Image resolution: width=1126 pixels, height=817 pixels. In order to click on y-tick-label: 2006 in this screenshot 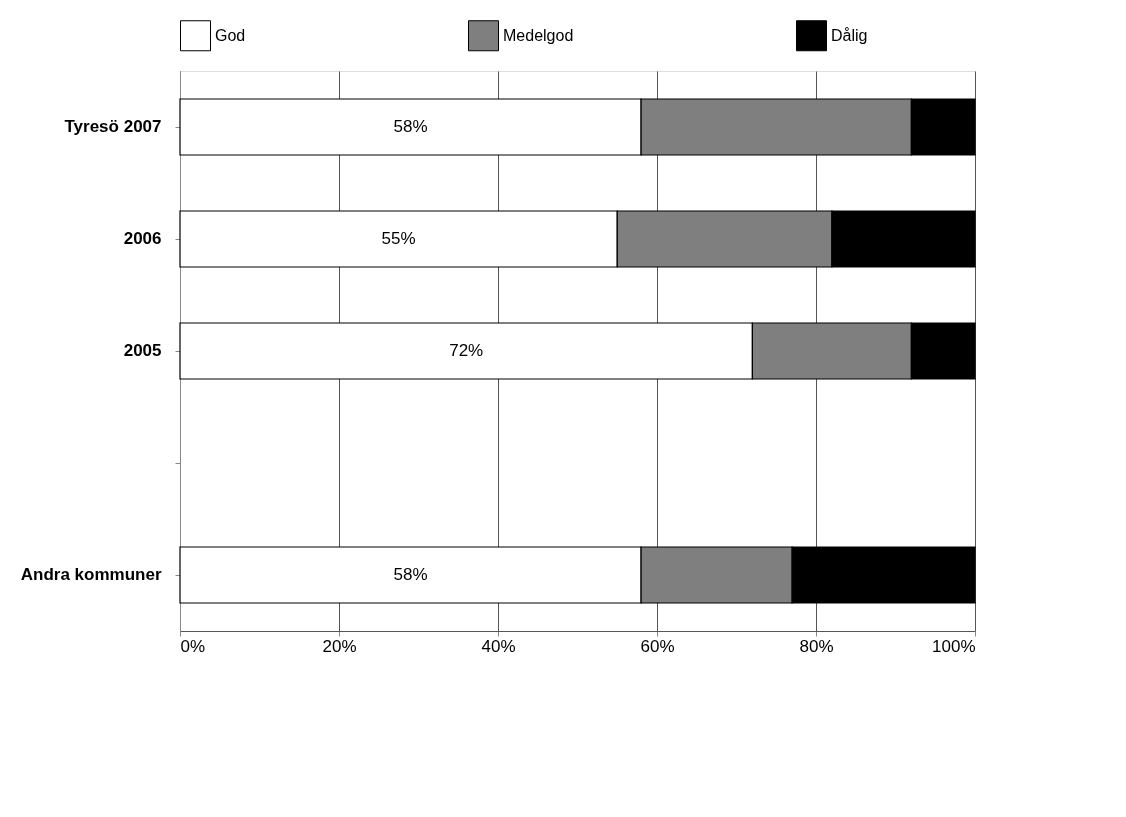, I will do `click(142, 238)`.